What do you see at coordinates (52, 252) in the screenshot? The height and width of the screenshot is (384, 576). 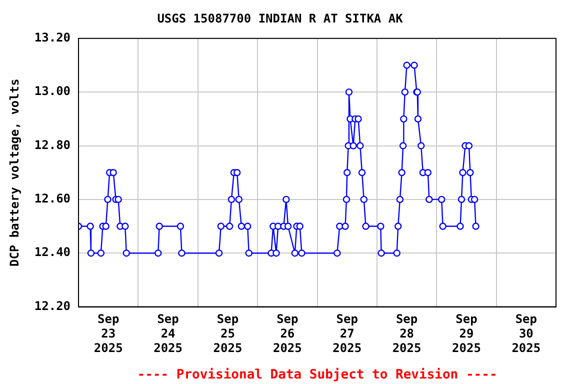 I see `y-tick-label: 12.40` at bounding box center [52, 252].